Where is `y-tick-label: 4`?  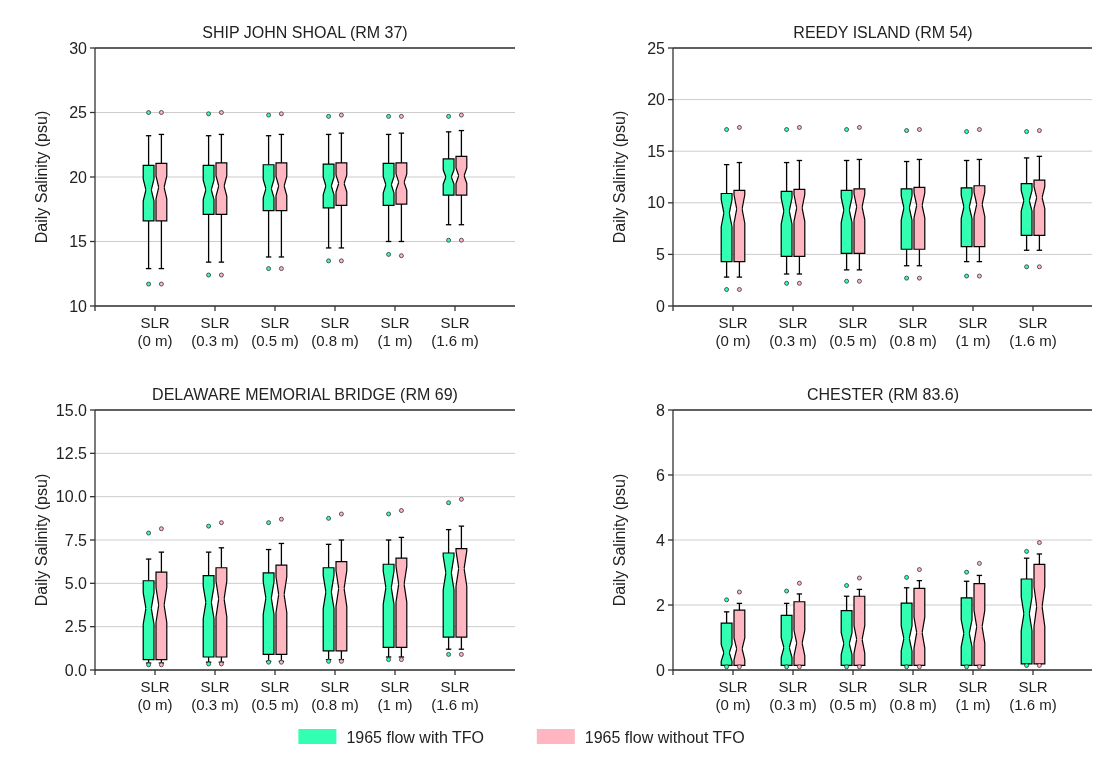
y-tick-label: 4 is located at coordinates (661, 540).